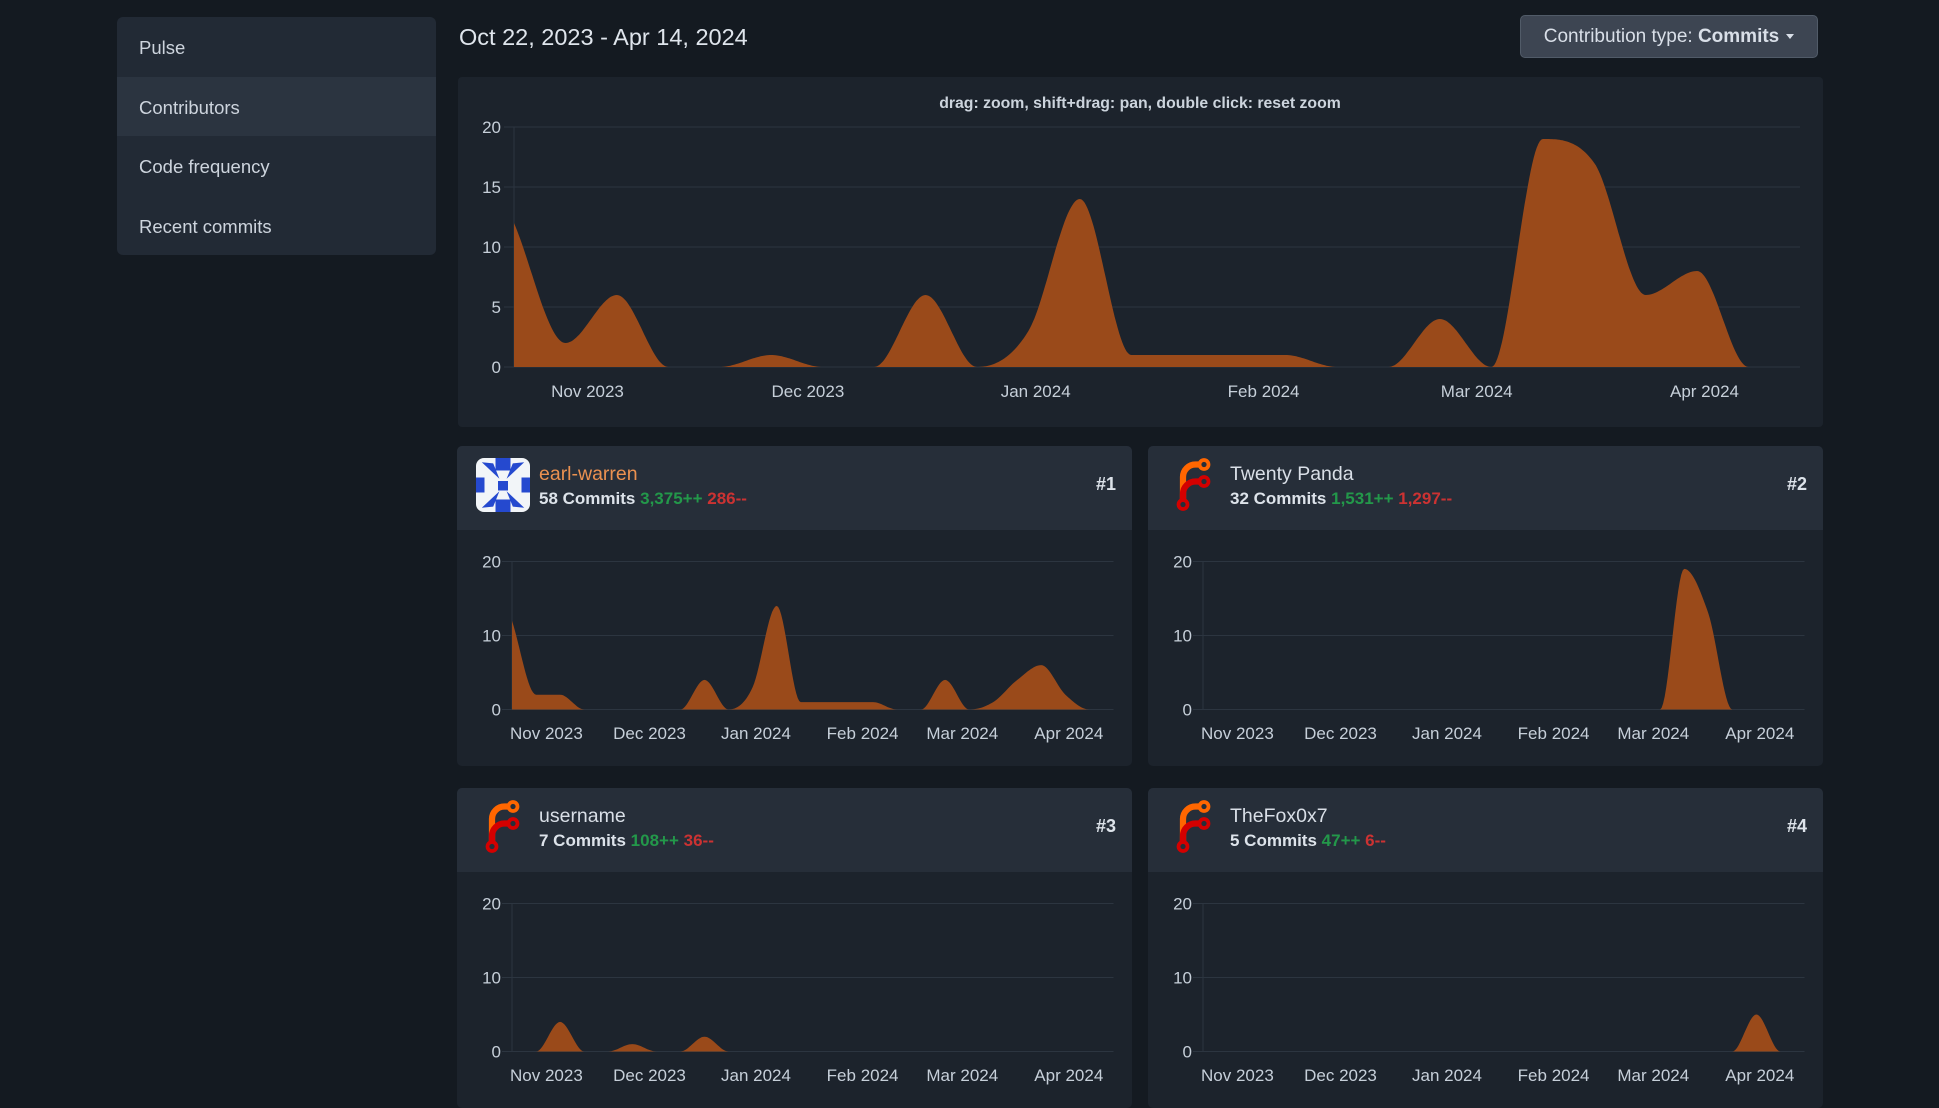  Describe the element at coordinates (496, 307) in the screenshot. I see `svg-text: 5` at that location.